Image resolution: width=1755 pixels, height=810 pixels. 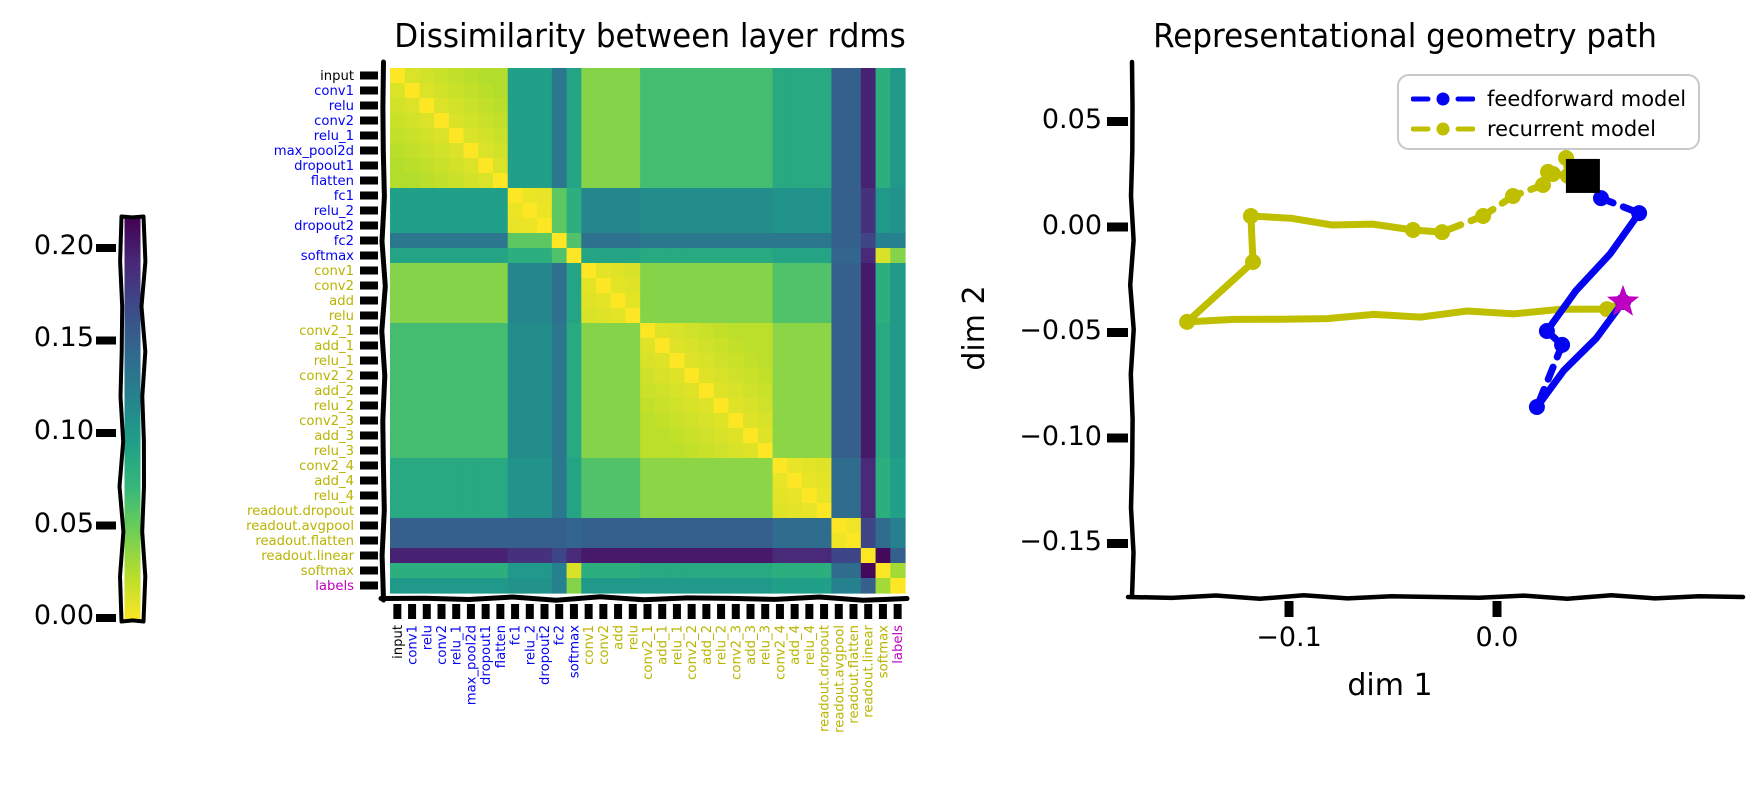 I want to click on path-endpoint-markers, so click(x=1602, y=237).